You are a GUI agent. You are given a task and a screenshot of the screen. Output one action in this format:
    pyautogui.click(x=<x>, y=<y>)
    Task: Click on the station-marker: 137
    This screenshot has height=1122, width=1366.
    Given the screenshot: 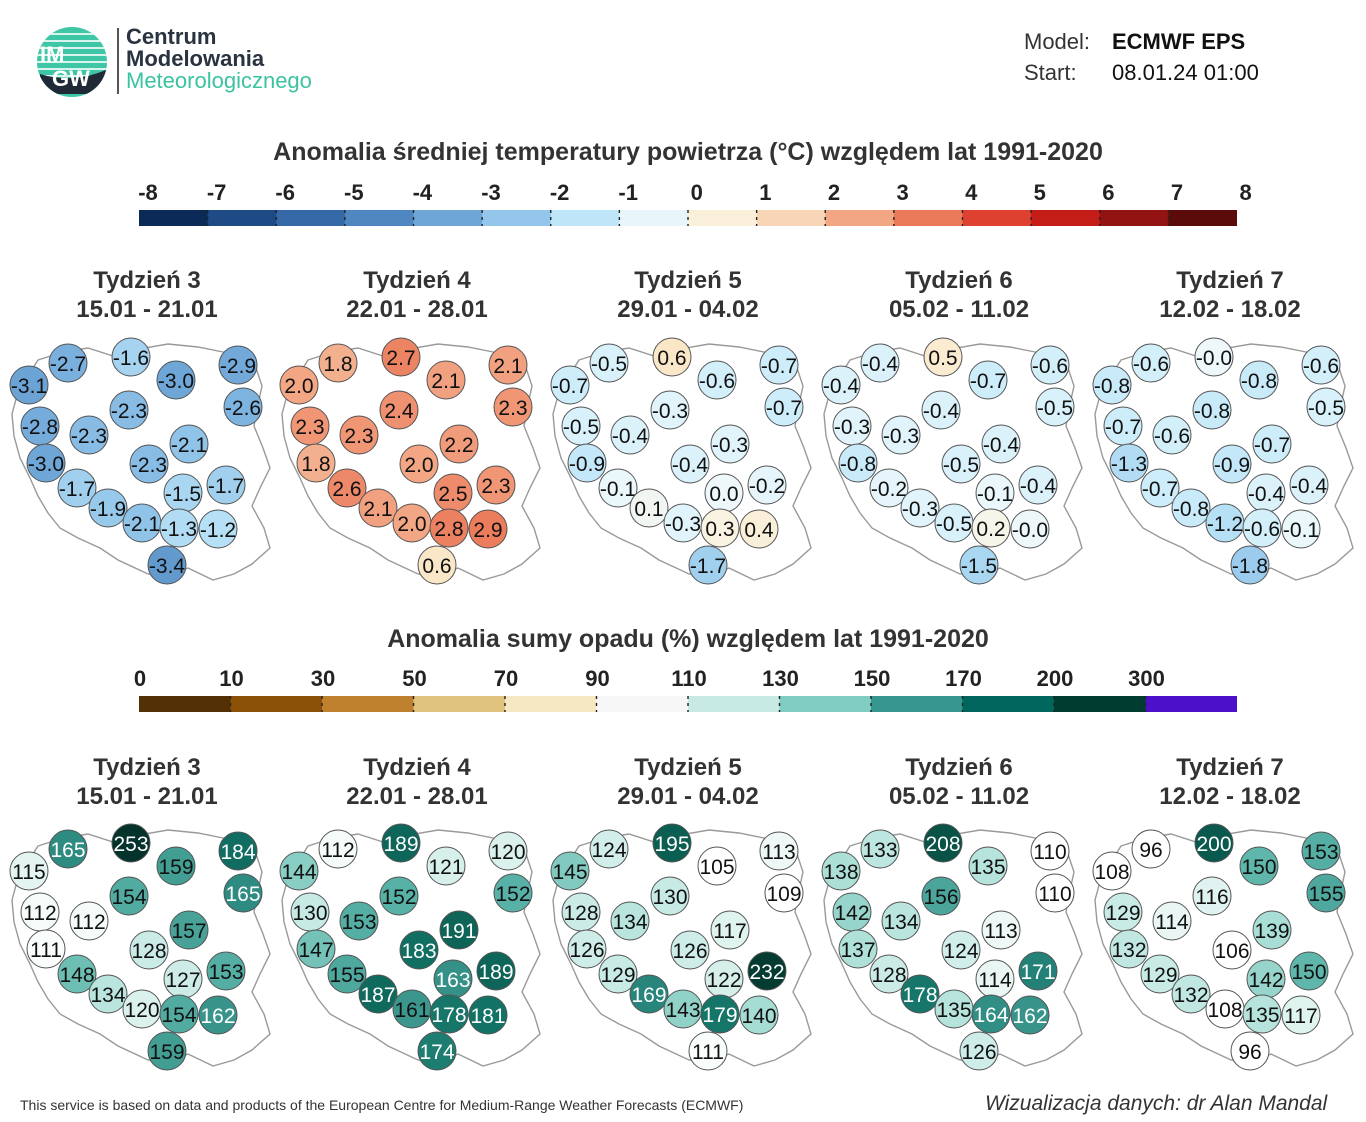 What is the action you would take?
    pyautogui.click(x=858, y=949)
    